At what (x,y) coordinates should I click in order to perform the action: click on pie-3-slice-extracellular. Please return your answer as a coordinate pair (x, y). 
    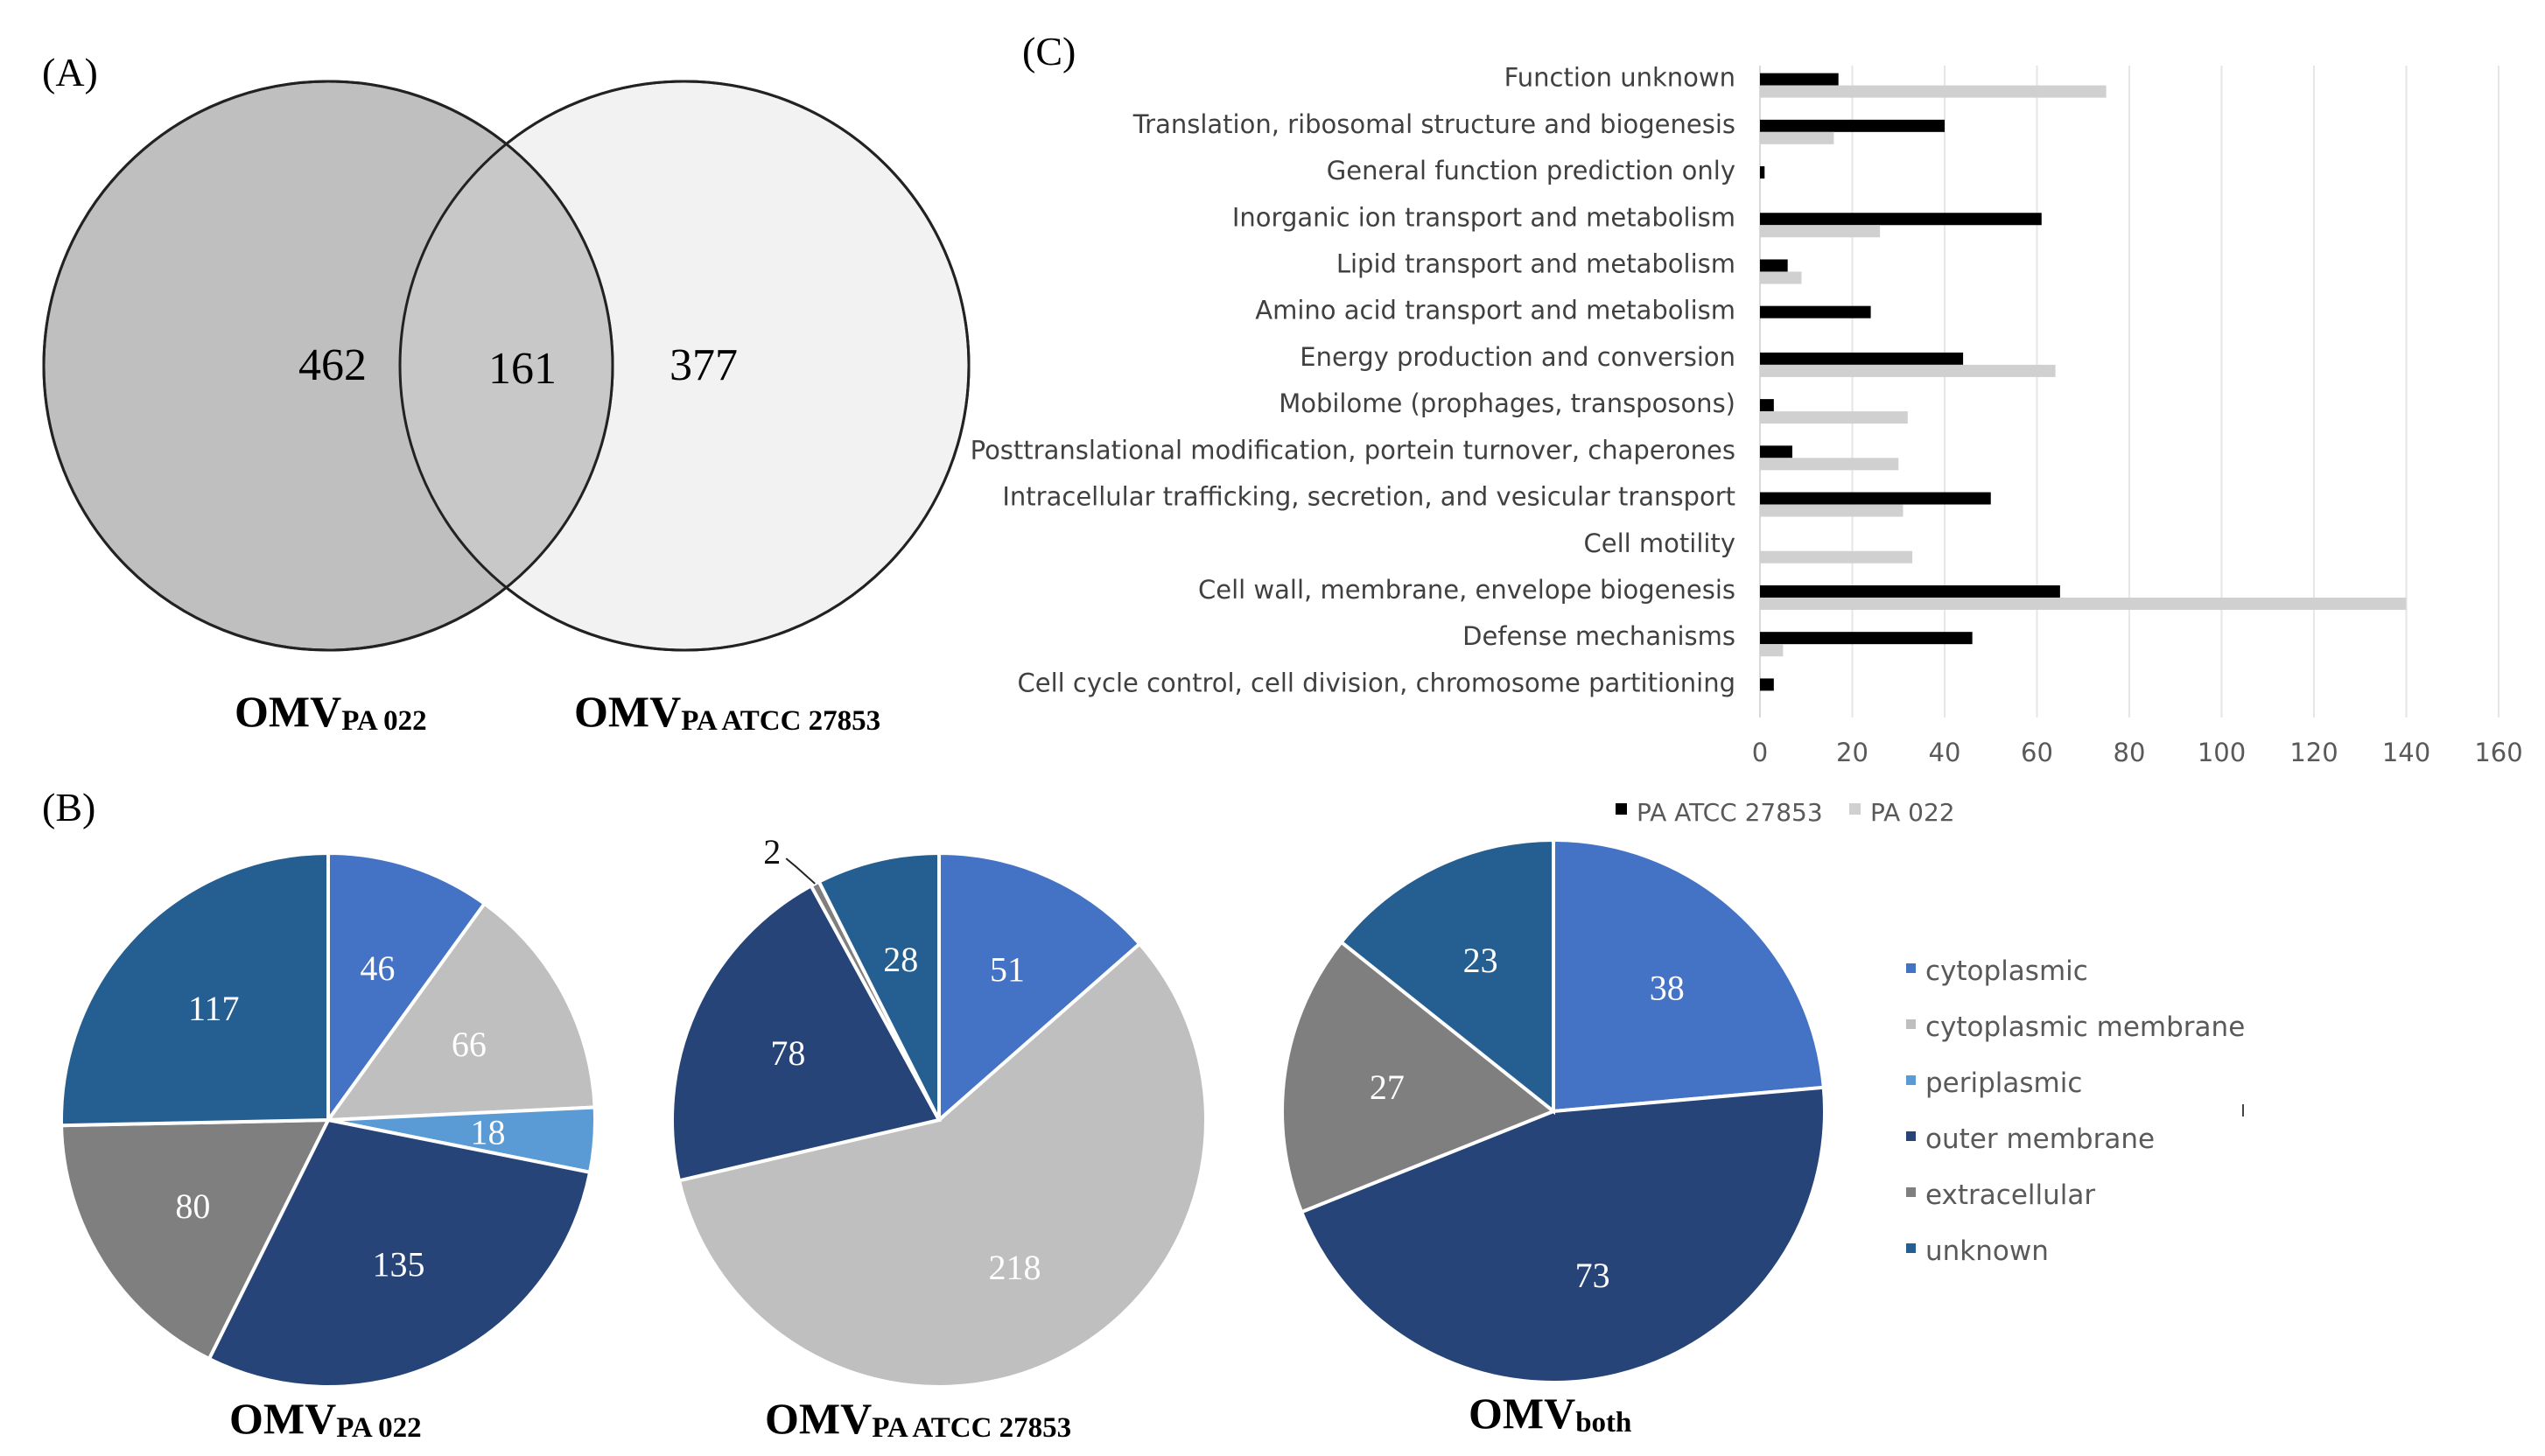
    Looking at the image, I should click on (1418, 1076).